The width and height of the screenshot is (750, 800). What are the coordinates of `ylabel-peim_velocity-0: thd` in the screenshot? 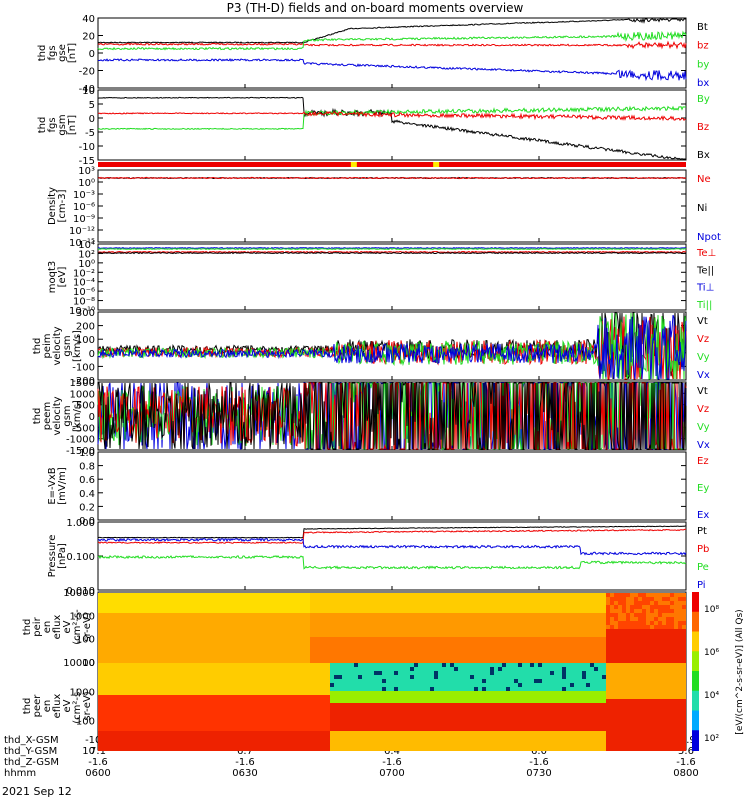 It's located at (37, 346).